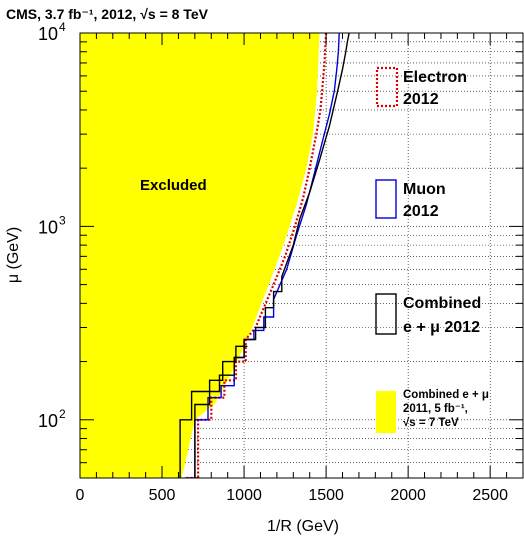 The height and width of the screenshot is (540, 524). Describe the element at coordinates (386, 412) in the screenshot. I see `legend-swatch-2011` at that location.